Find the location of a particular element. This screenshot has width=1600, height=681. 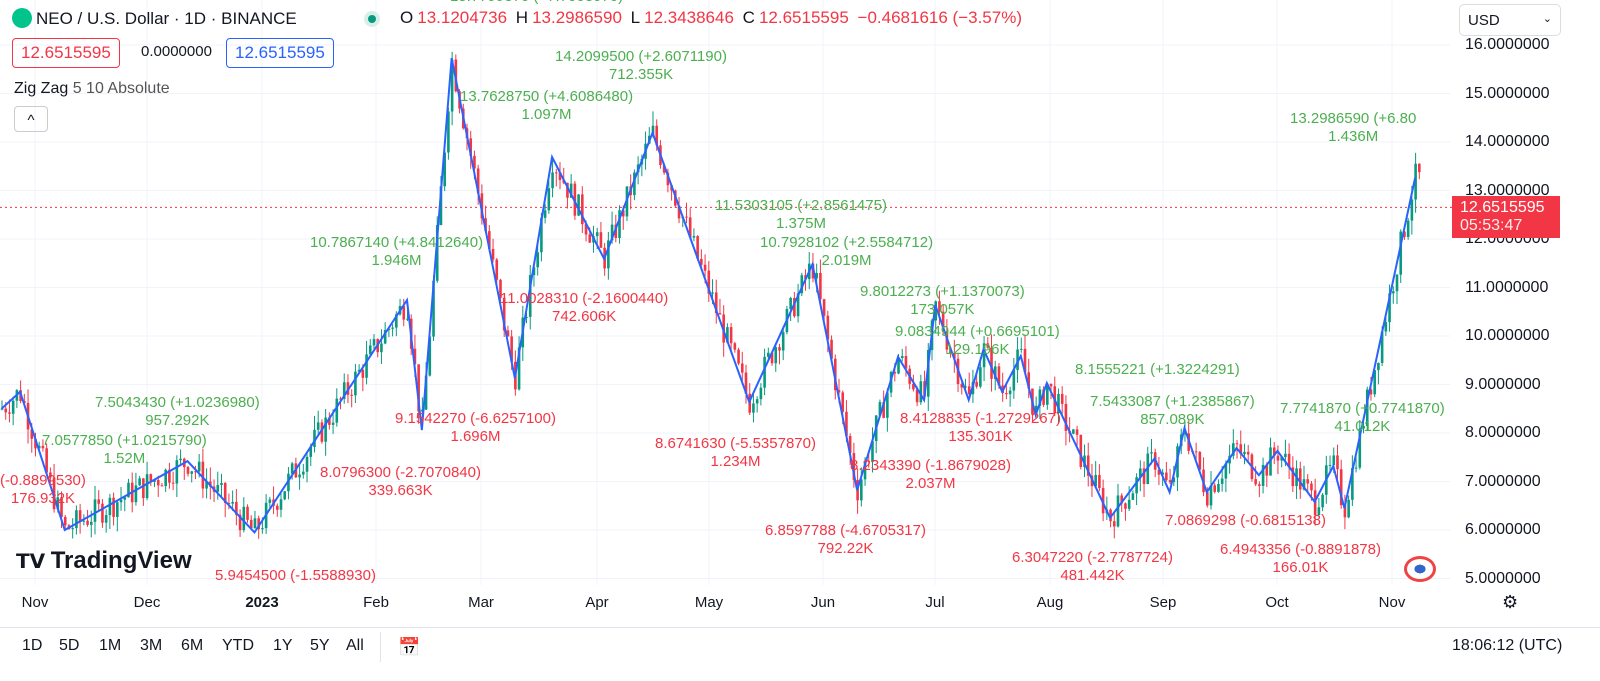

pivot-price-change: 7.0869298 (-0.6815138) is located at coordinates (1245, 520).